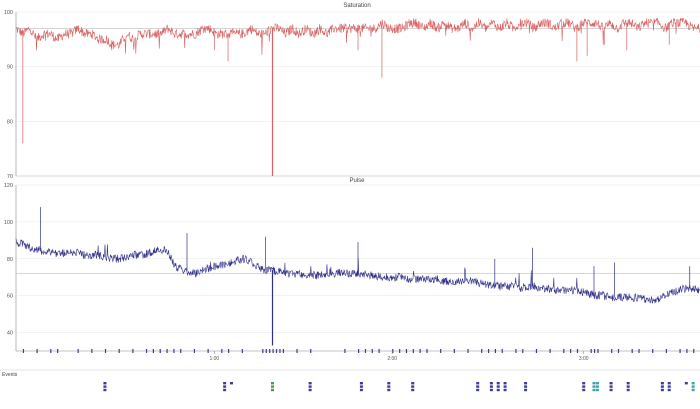  I want to click on pulse-y-tick-label: 40, so click(10, 334).